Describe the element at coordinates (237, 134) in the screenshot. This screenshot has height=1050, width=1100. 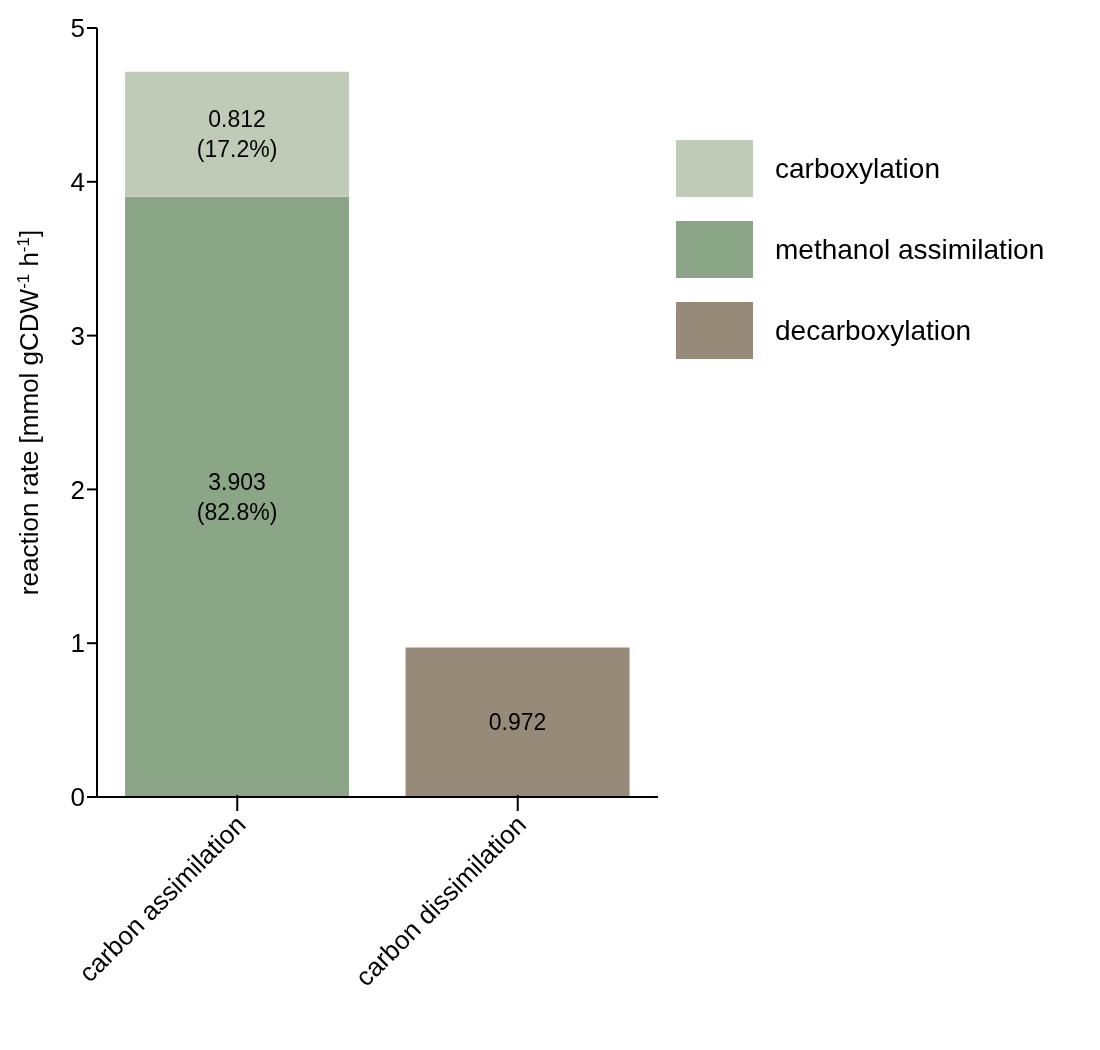
I see `data-label: 0.812 (17.2%)` at that location.